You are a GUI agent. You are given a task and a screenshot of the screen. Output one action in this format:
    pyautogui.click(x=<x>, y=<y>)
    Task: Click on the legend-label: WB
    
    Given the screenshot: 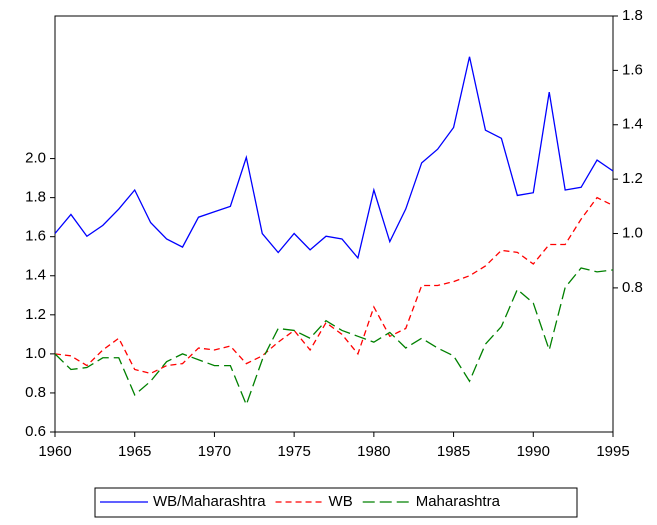 What is the action you would take?
    pyautogui.click(x=341, y=501)
    